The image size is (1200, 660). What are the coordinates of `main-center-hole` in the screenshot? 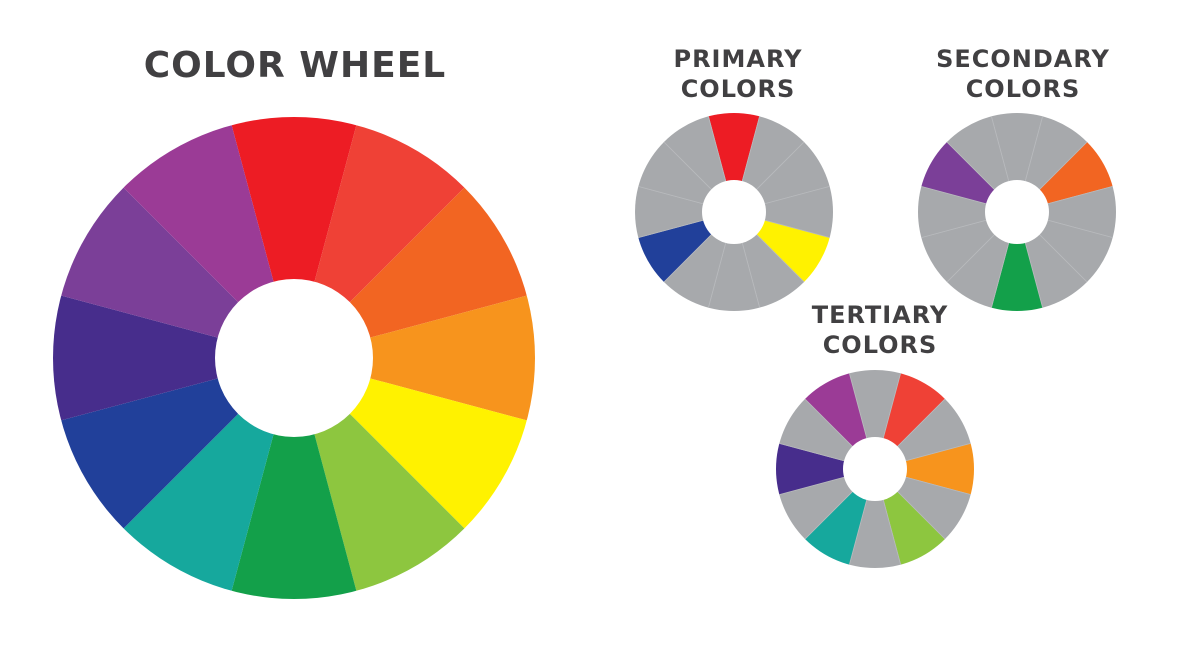 It's located at (294, 358).